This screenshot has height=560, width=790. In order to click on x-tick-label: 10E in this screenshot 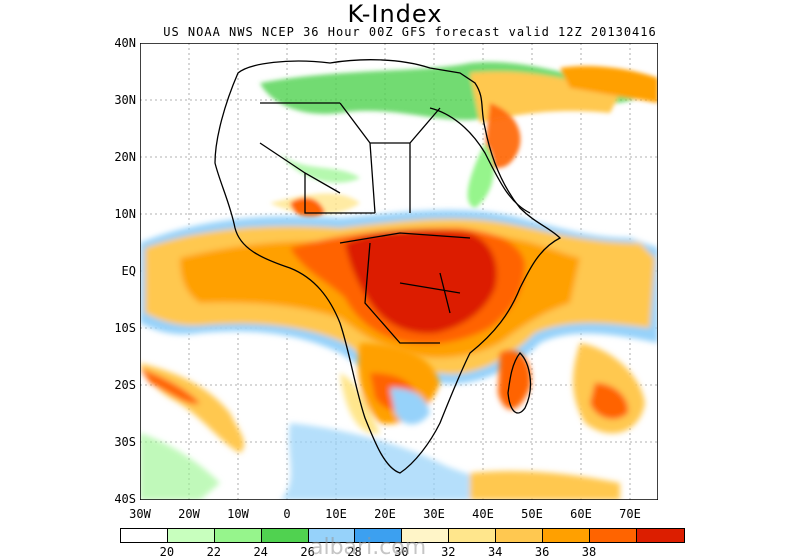, I will do `click(336, 514)`.